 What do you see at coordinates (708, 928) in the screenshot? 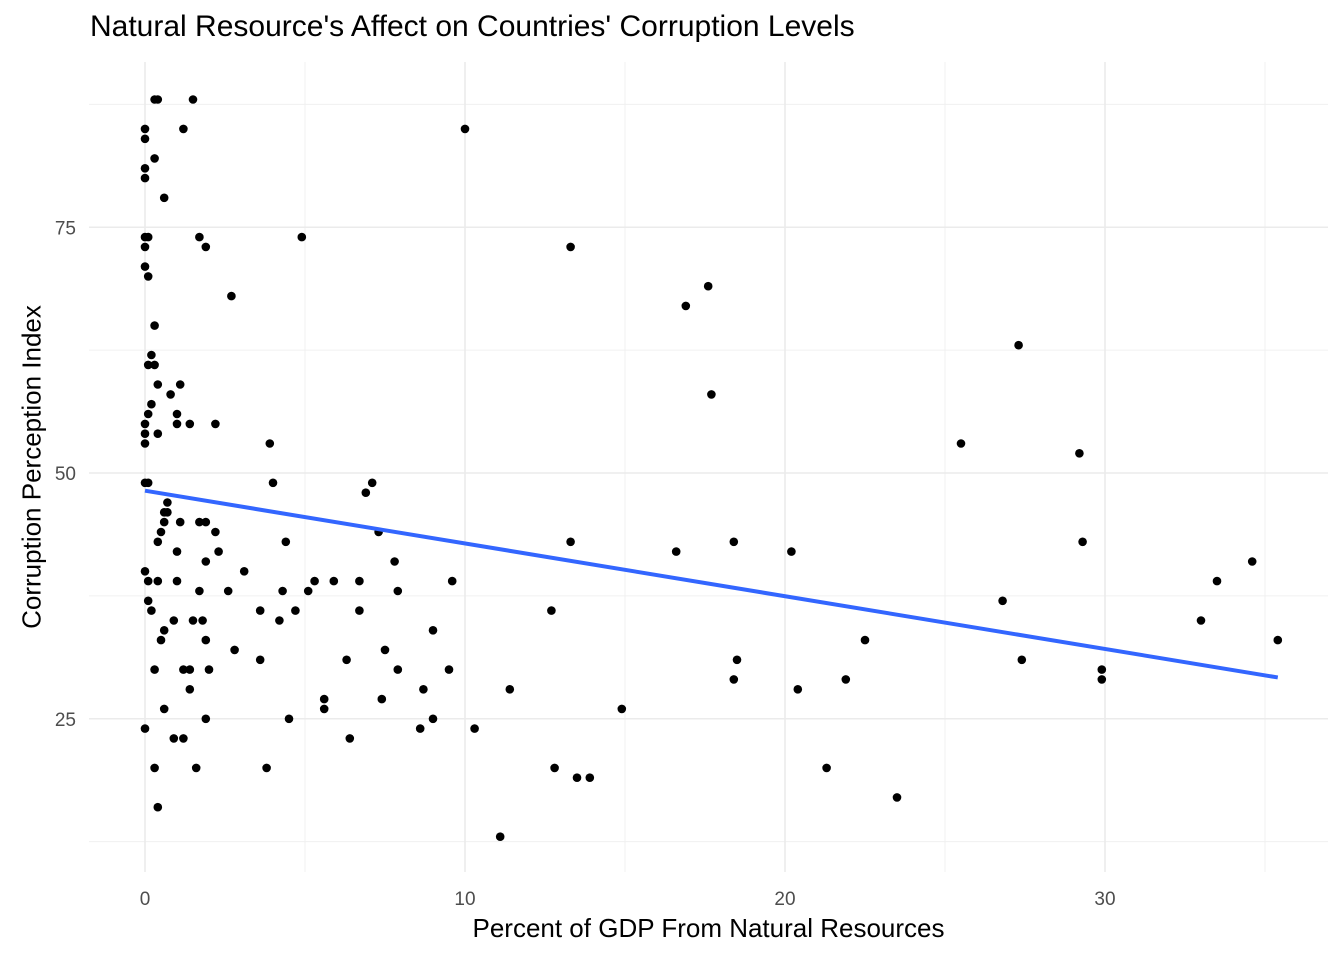
I see `x-axis-label: Percent of GDP From Natural Resources` at bounding box center [708, 928].